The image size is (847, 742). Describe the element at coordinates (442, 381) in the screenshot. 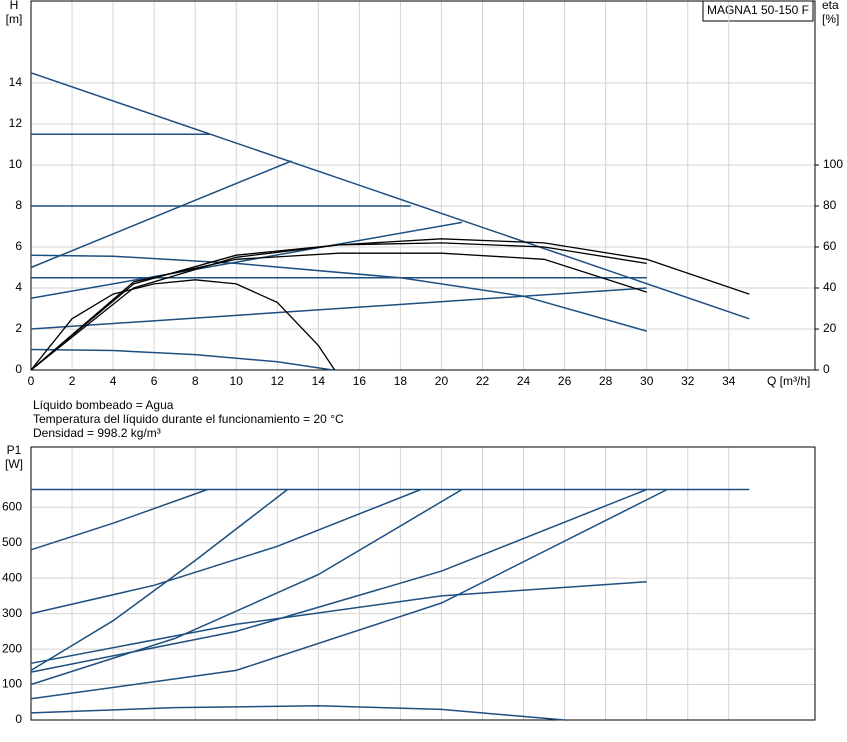

I see `x-tick-label: 20` at that location.